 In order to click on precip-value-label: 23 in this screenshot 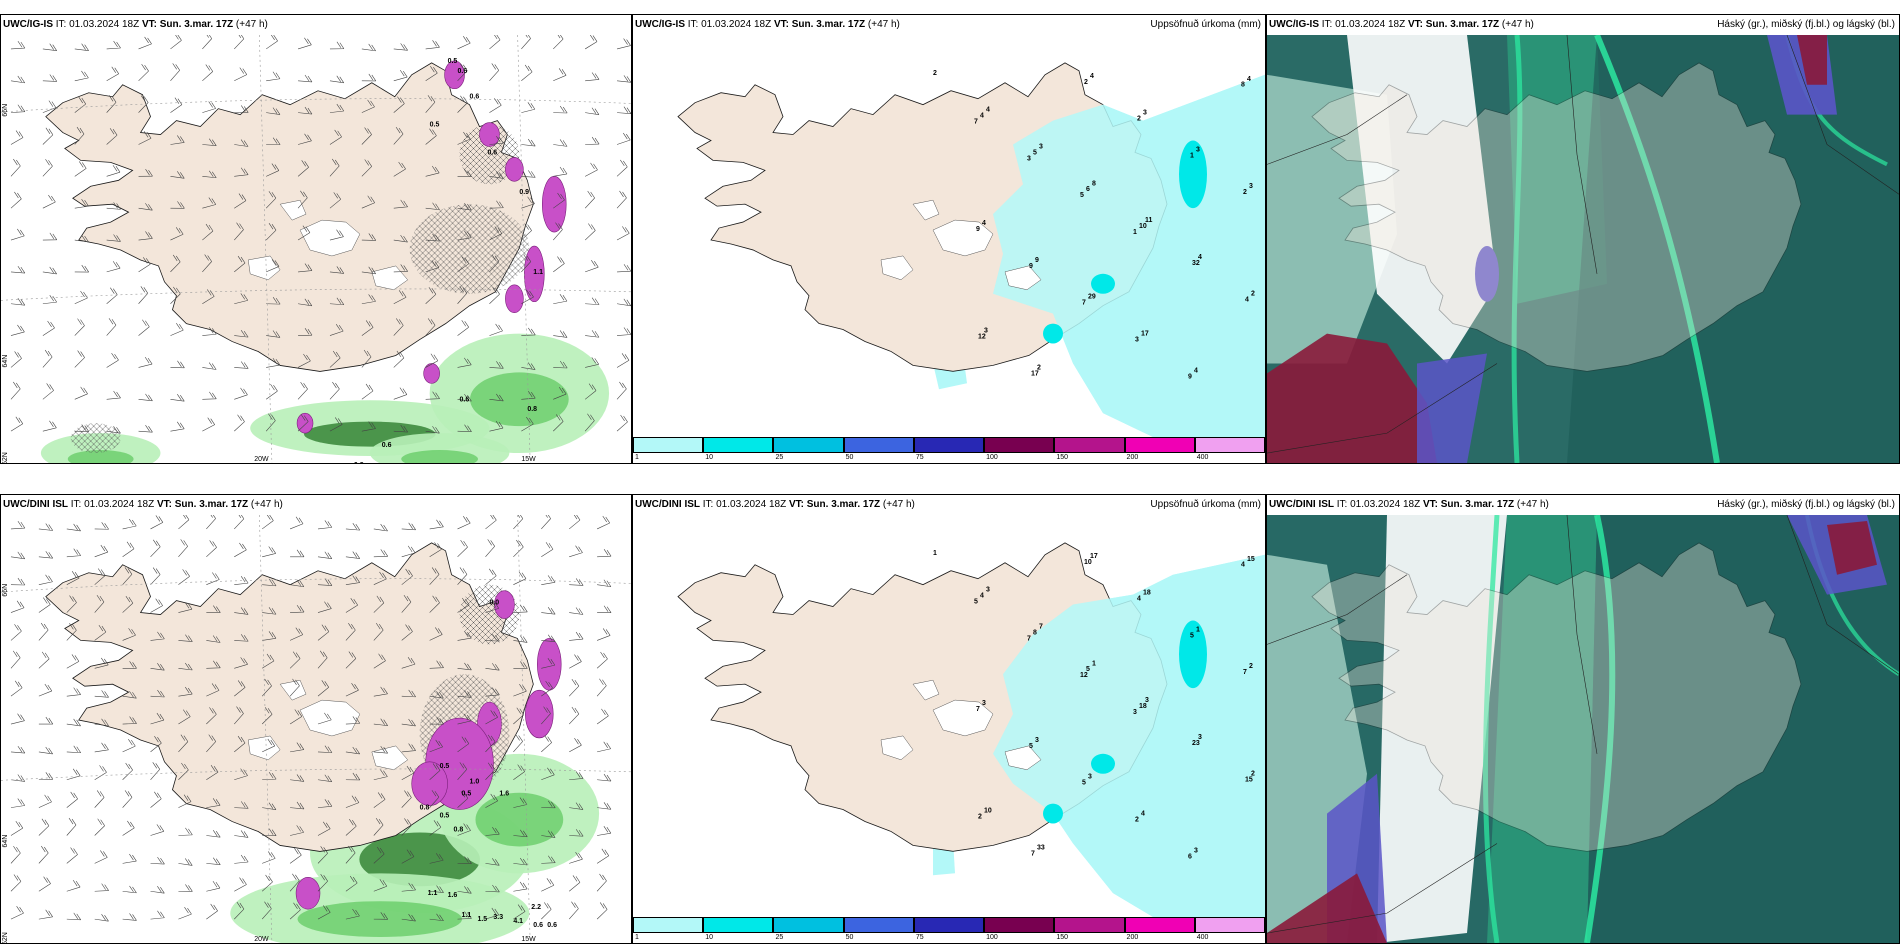, I will do `click(1196, 743)`.